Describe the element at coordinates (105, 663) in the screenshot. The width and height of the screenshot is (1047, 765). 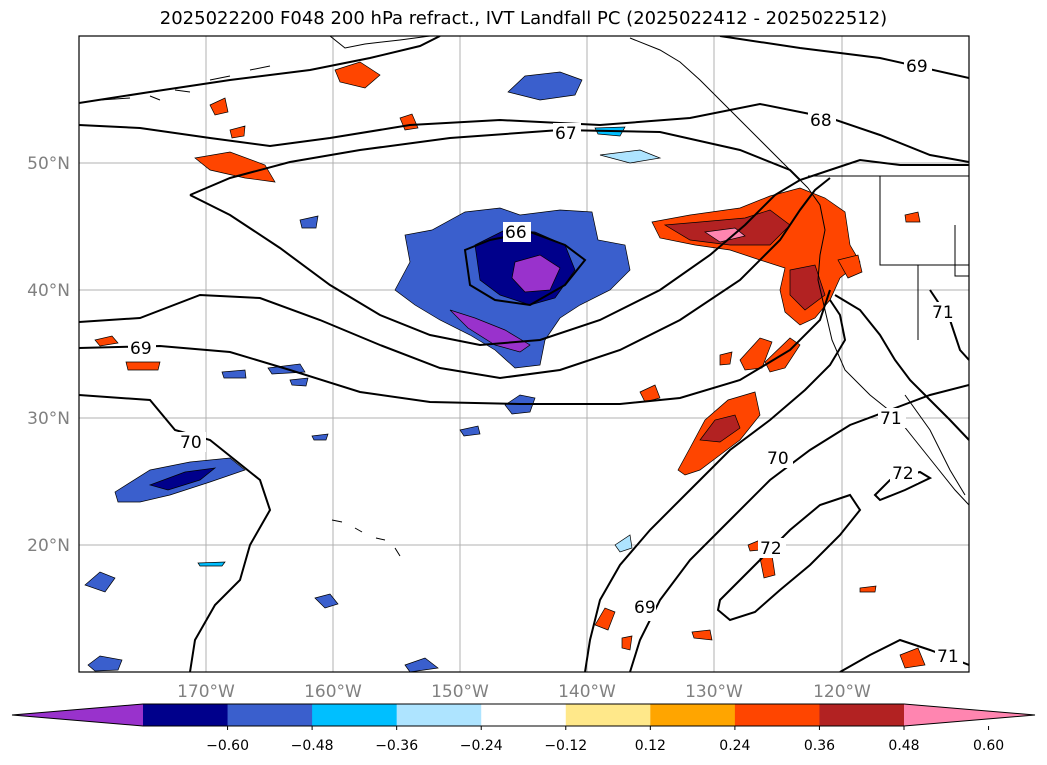
I see `blue-blob-sw2` at that location.